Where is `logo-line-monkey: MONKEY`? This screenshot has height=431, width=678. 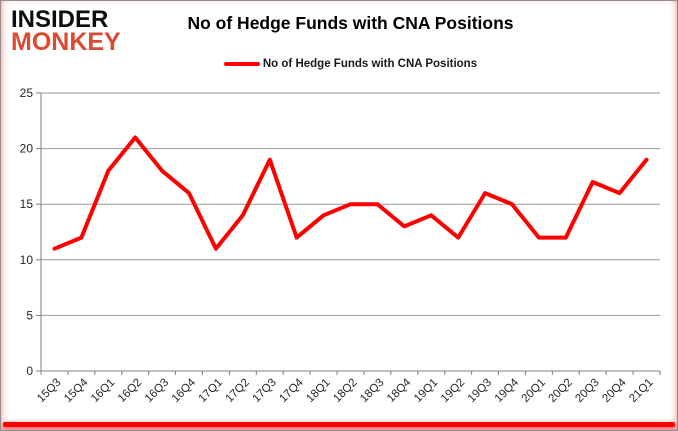 logo-line-monkey: MONKEY is located at coordinates (66, 42).